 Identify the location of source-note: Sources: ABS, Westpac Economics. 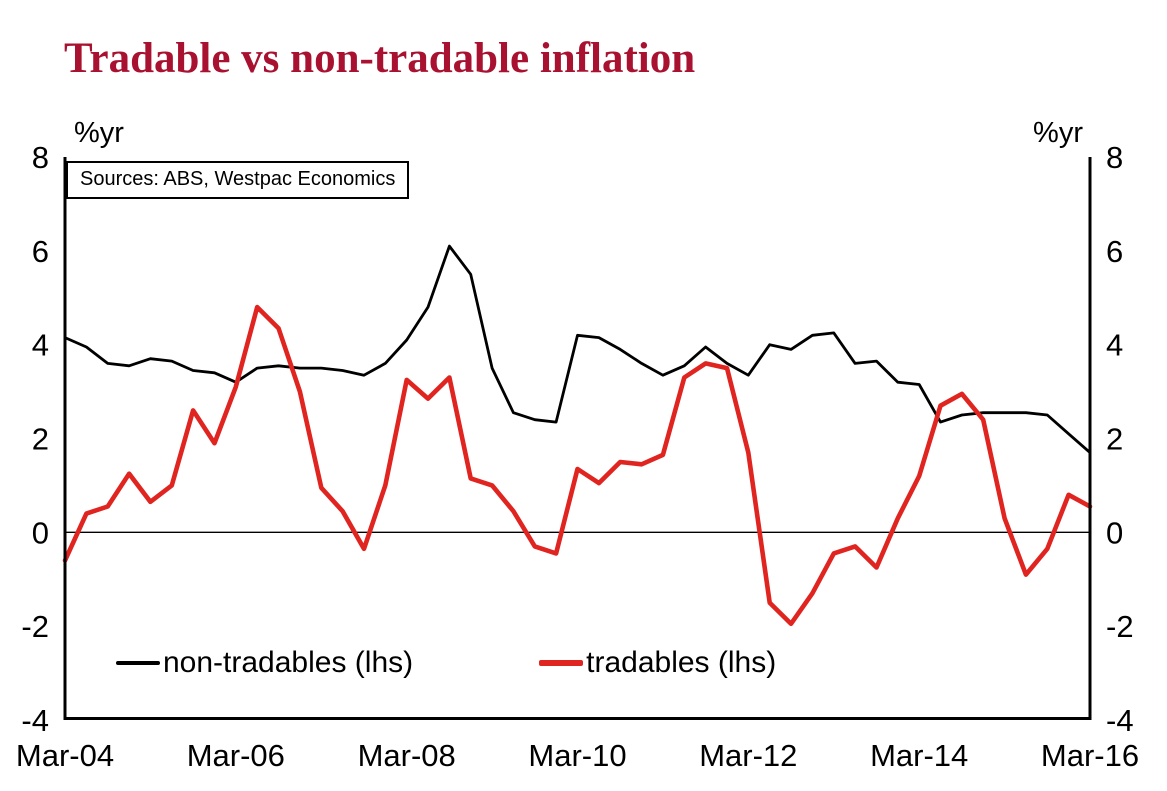
(238, 180).